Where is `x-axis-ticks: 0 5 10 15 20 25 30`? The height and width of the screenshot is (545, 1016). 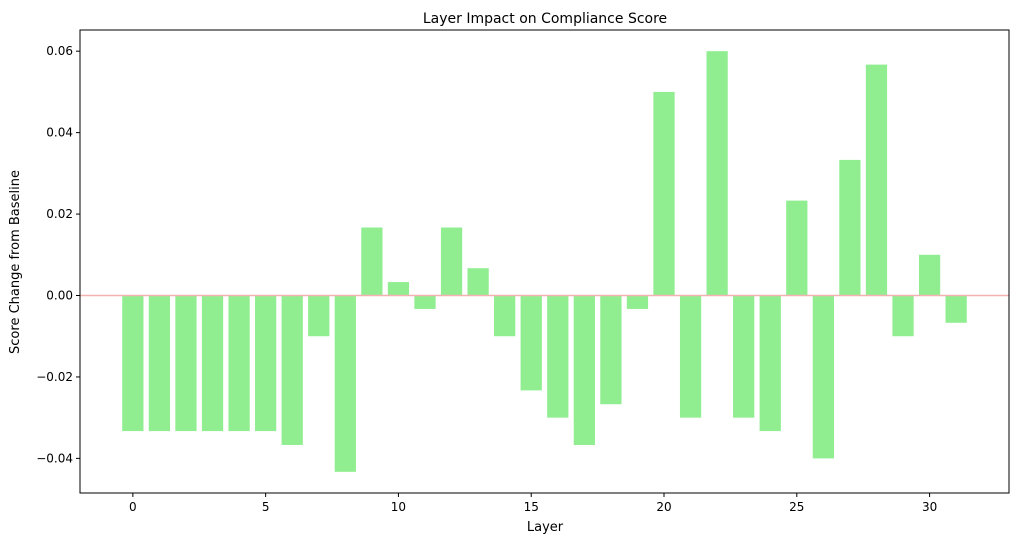
x-axis-ticks: 0 5 10 15 20 25 30 is located at coordinates (533, 503).